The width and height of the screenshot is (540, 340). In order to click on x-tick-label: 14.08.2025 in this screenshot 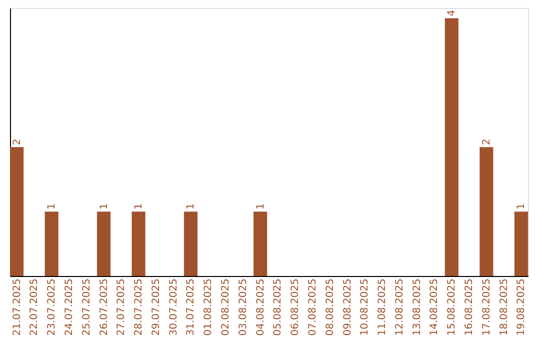, I will do `click(434, 307)`.